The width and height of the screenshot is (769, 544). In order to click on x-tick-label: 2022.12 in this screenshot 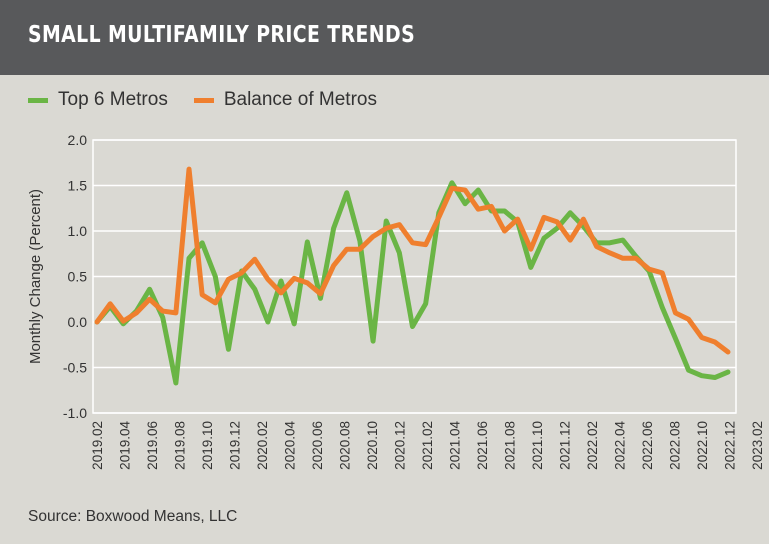, I will do `click(730, 445)`.